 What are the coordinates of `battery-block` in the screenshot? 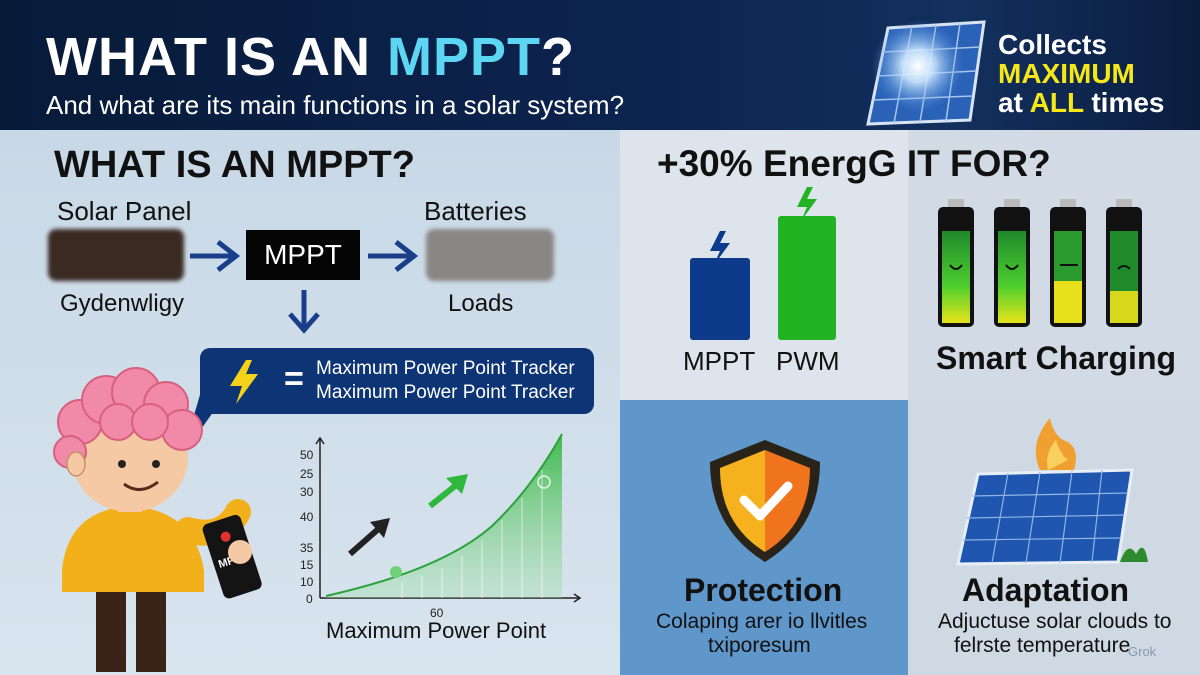 It's located at (490, 255).